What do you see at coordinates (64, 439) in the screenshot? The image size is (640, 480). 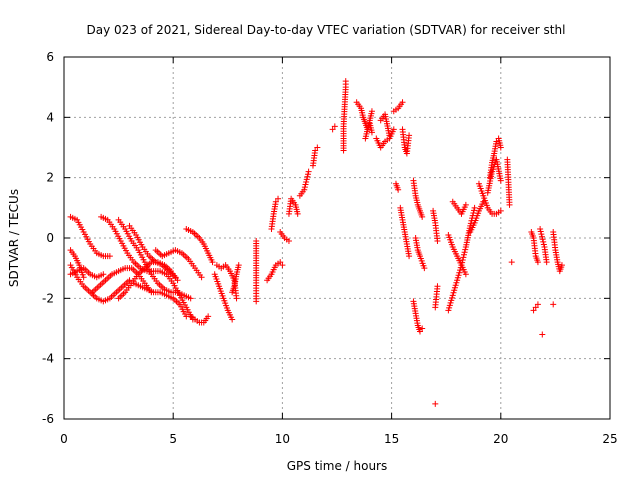 I see `x-tick-label: 0` at bounding box center [64, 439].